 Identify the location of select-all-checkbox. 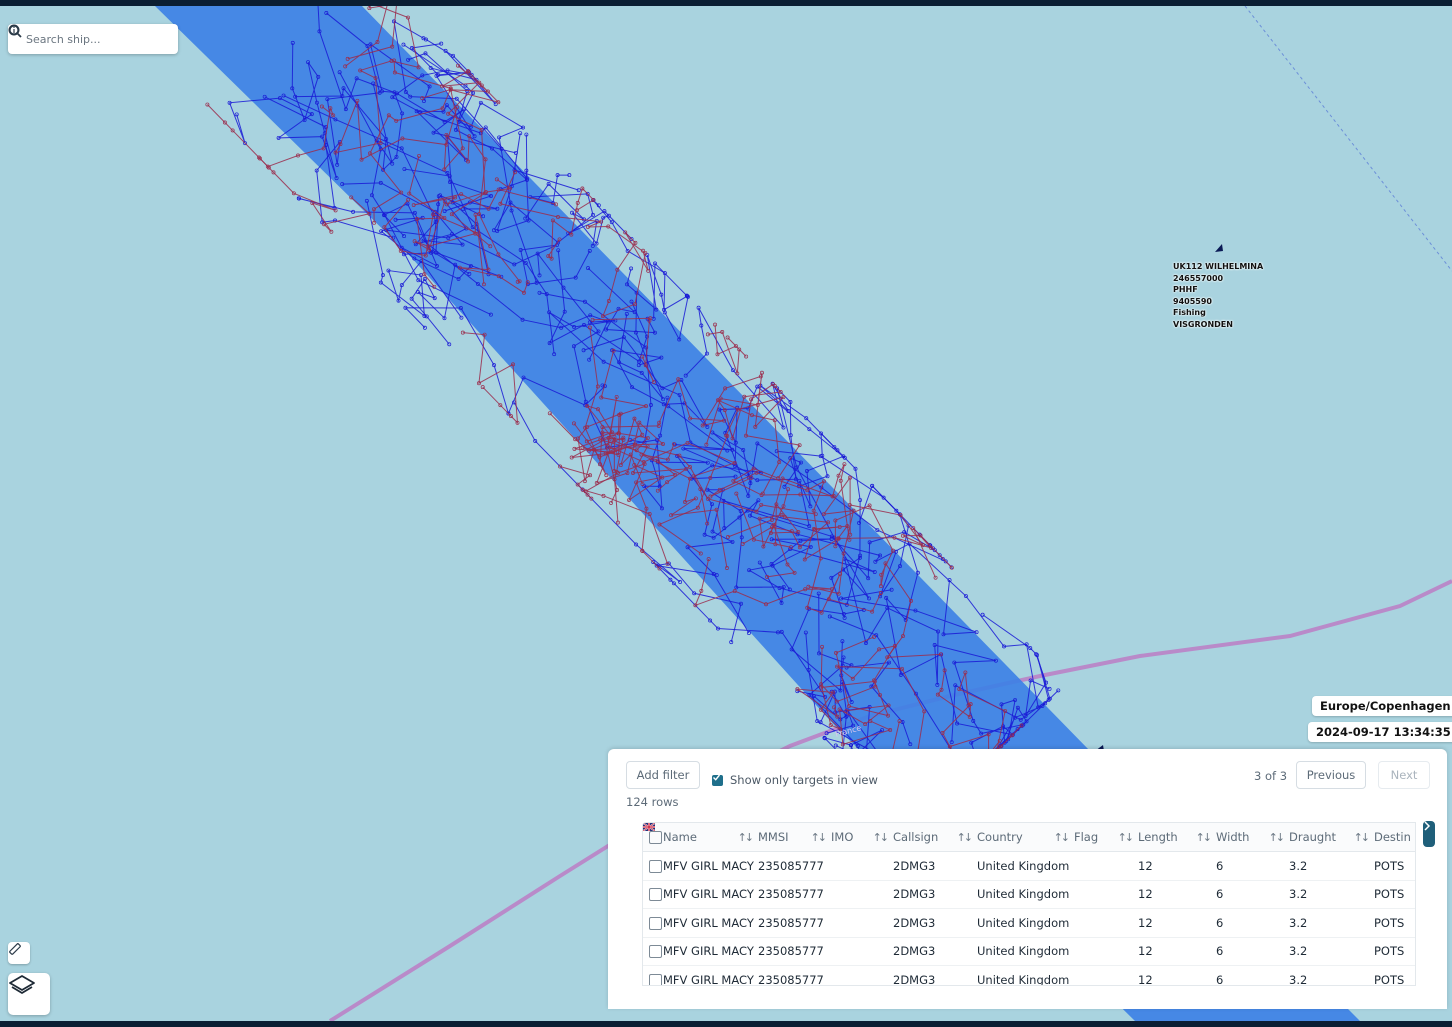
(655, 837).